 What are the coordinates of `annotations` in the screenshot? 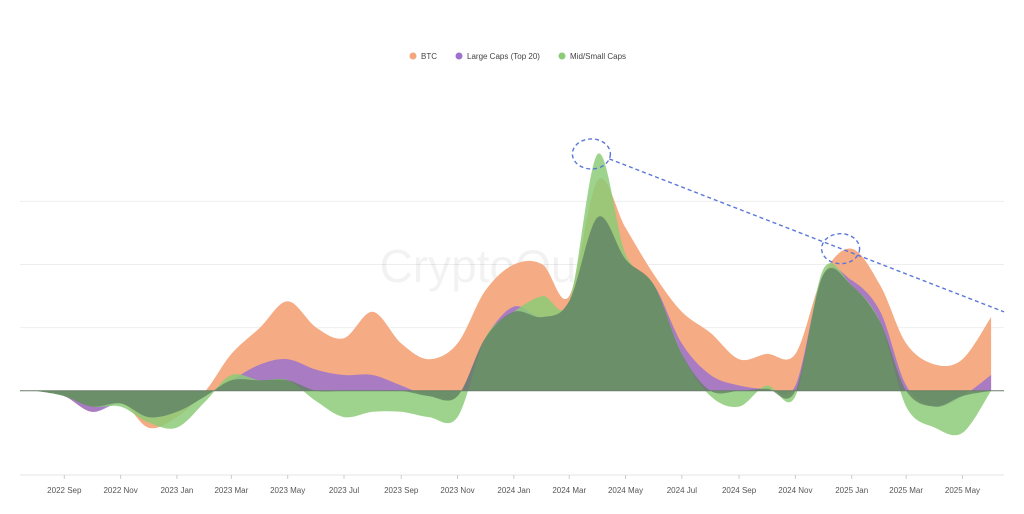 It's located at (788, 225).